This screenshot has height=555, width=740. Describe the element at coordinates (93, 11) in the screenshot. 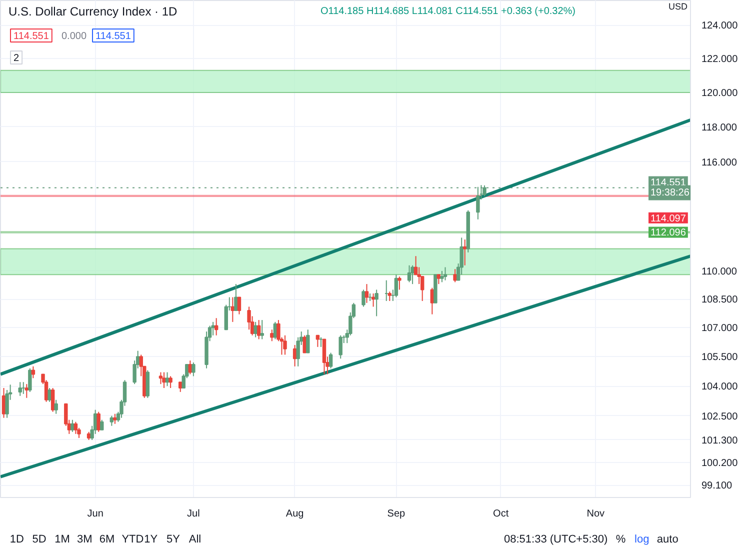

I see `chart-title: U.S. Dollar Currency Index · 1D` at that location.